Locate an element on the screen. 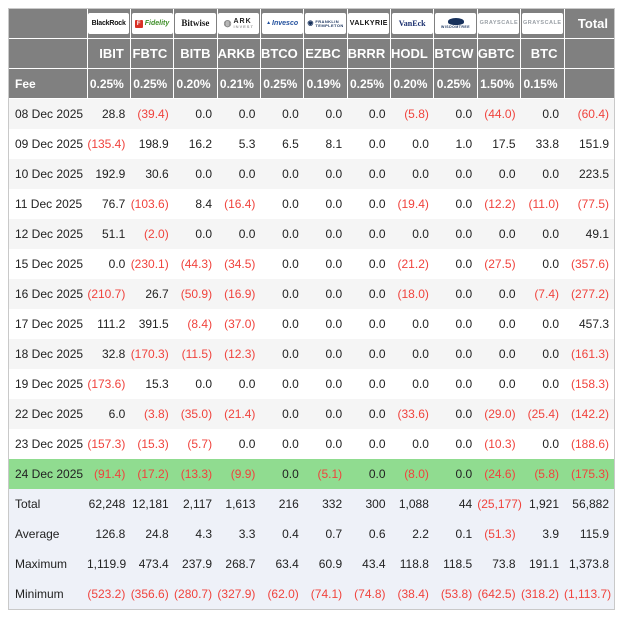 The image size is (623, 627). flow-value-cell: (21.2) is located at coordinates (413, 264).